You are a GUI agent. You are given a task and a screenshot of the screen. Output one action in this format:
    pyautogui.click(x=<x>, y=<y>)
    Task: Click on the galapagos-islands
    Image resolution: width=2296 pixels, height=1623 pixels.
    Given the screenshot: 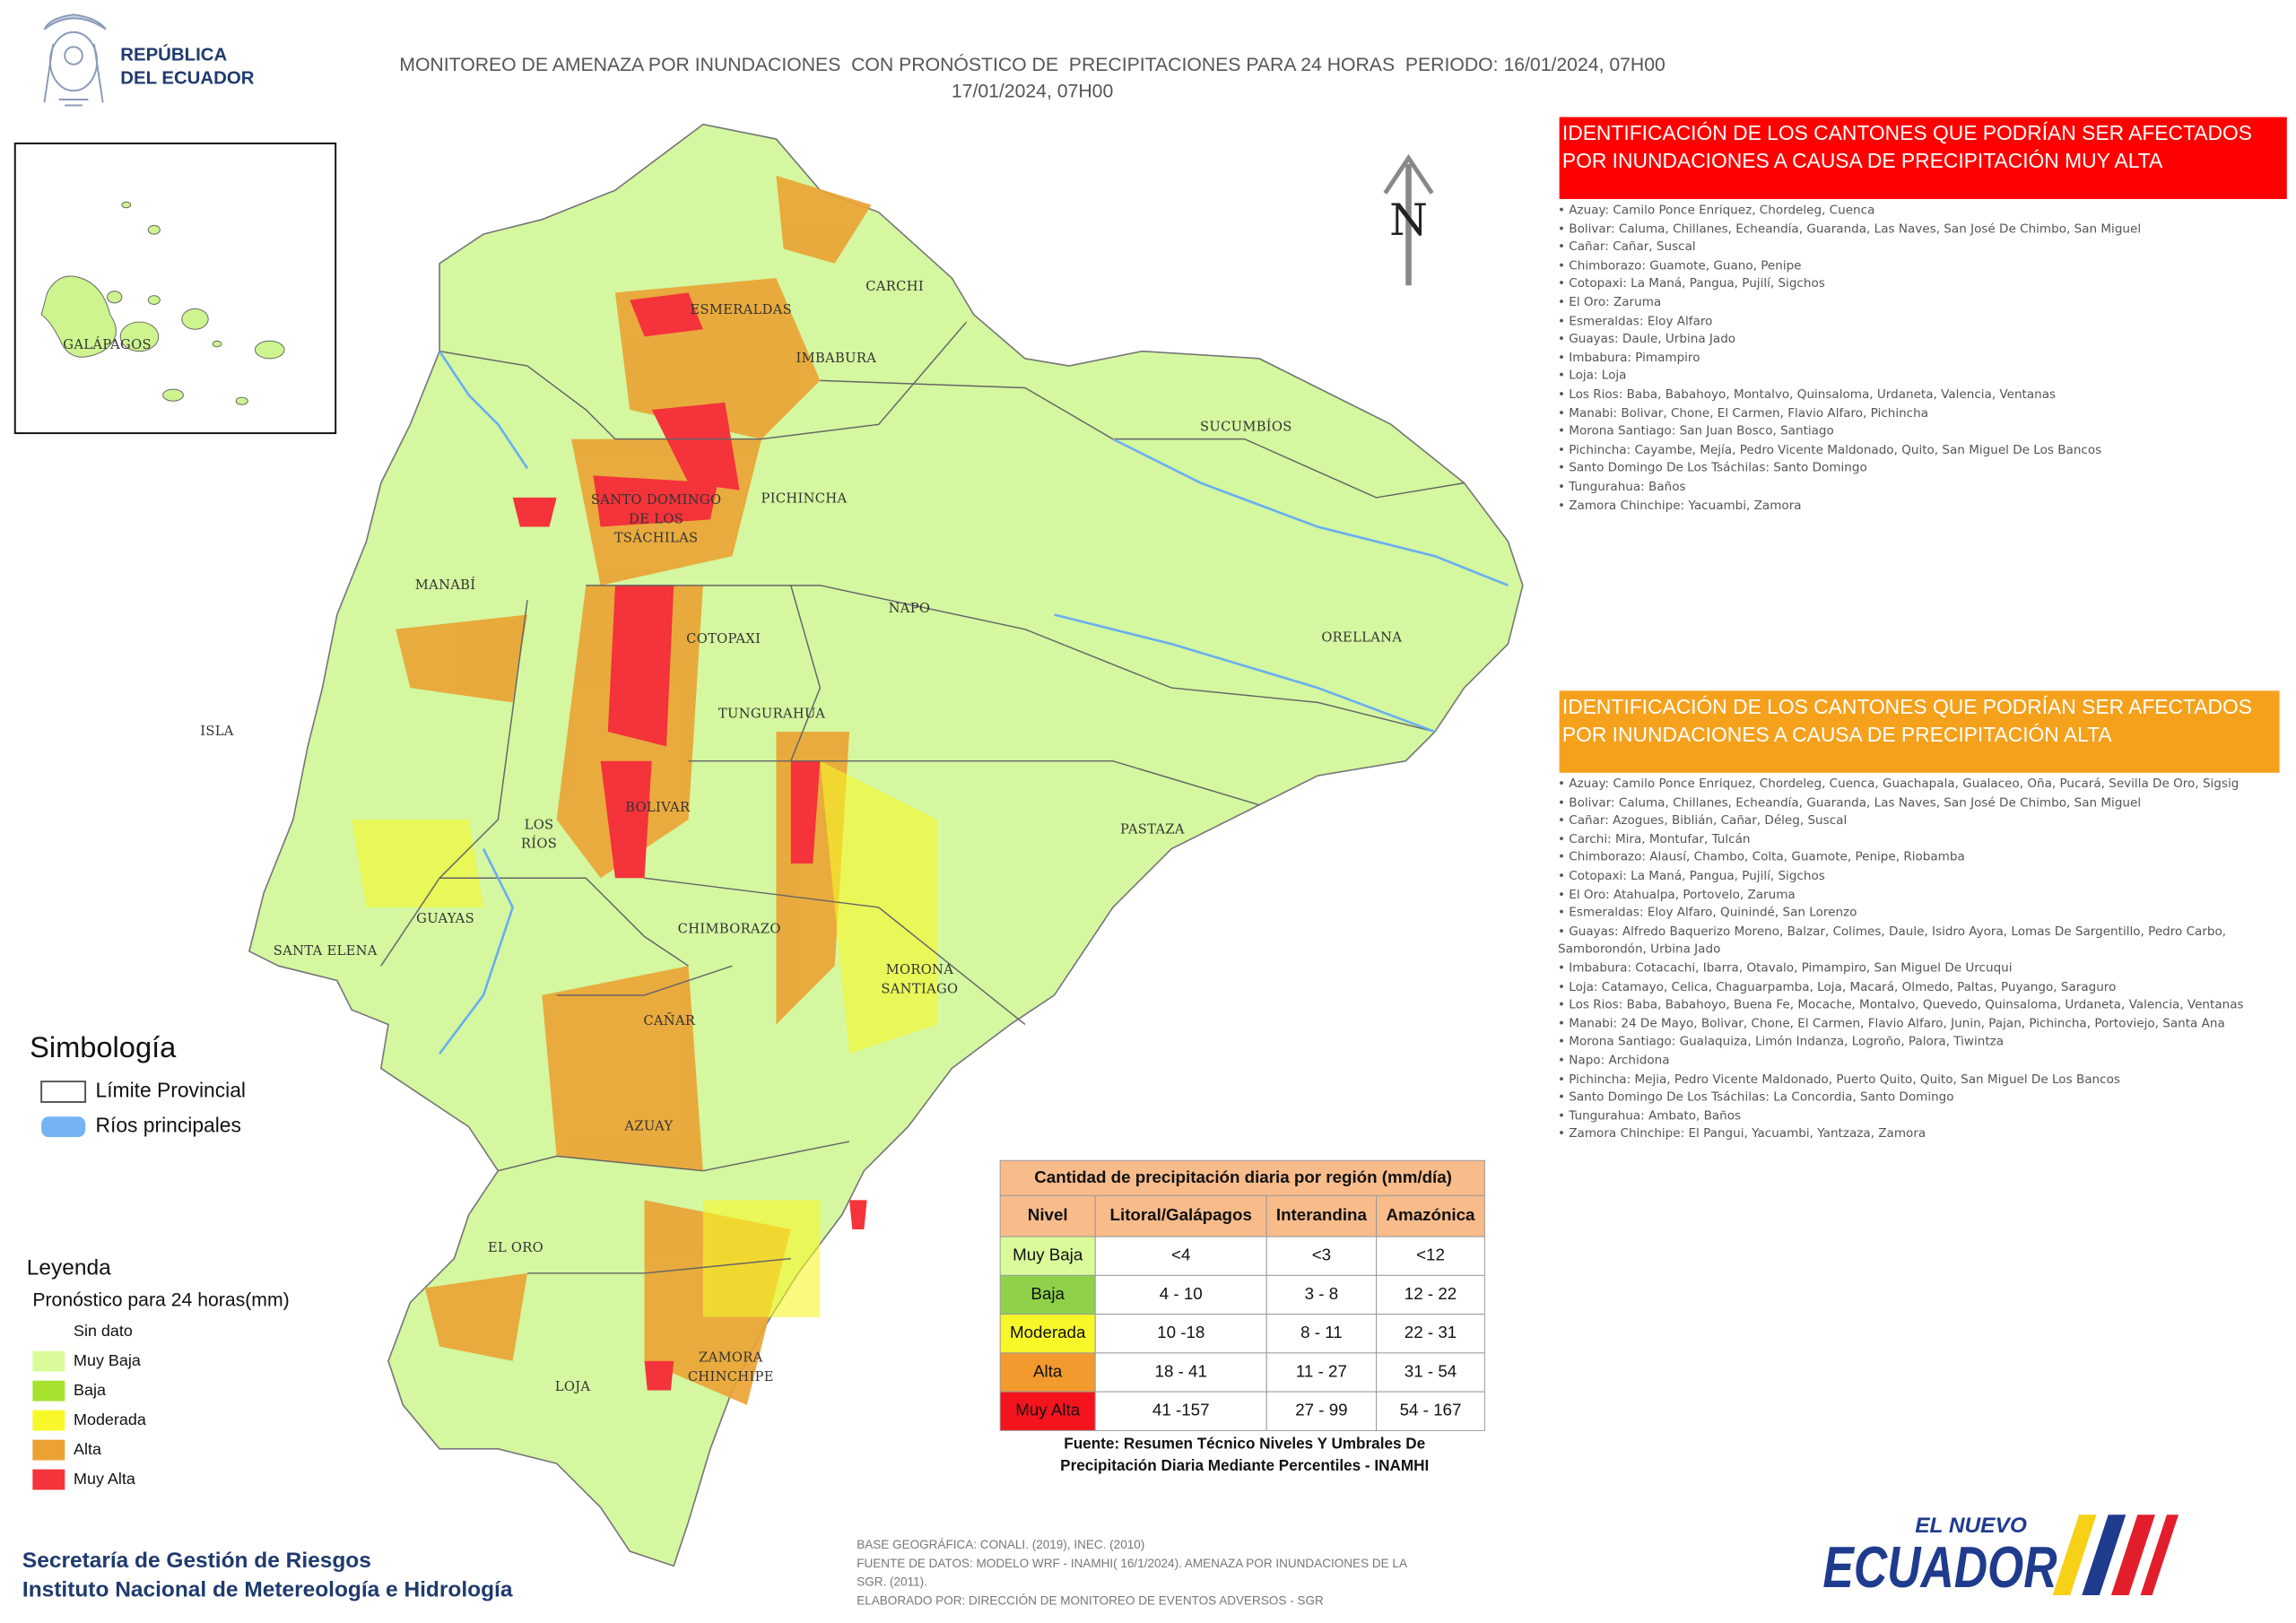 What is the action you would take?
    pyautogui.click(x=162, y=303)
    